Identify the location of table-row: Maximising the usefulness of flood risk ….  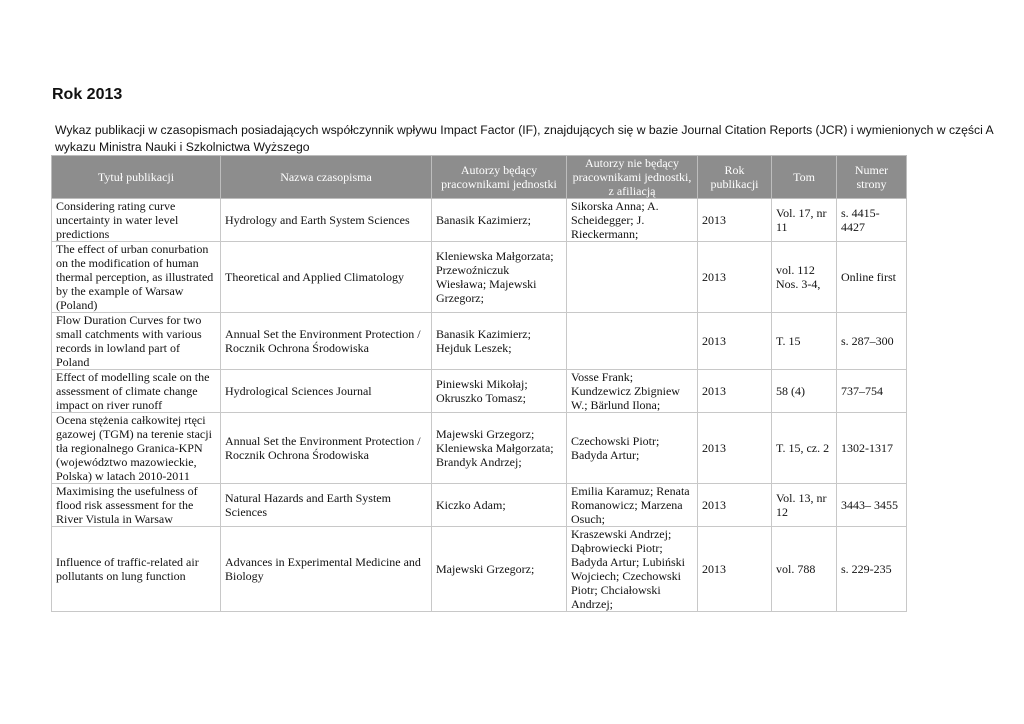
(479, 505).